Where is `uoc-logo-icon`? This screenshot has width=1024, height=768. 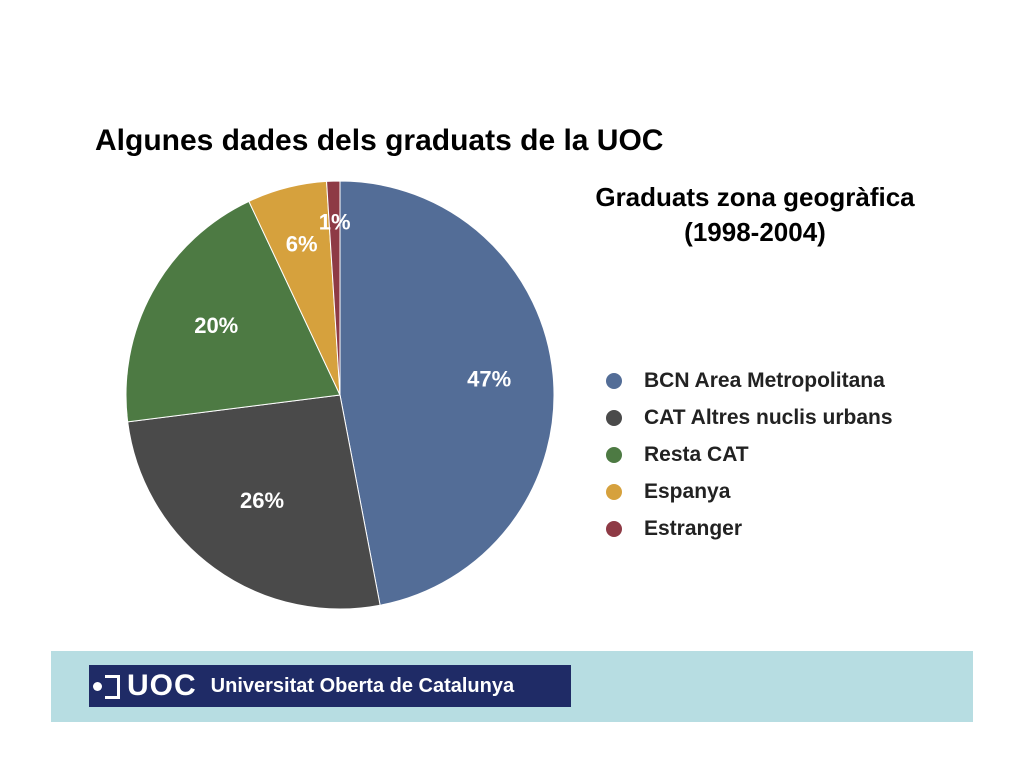
uoc-logo-icon is located at coordinates (106, 686).